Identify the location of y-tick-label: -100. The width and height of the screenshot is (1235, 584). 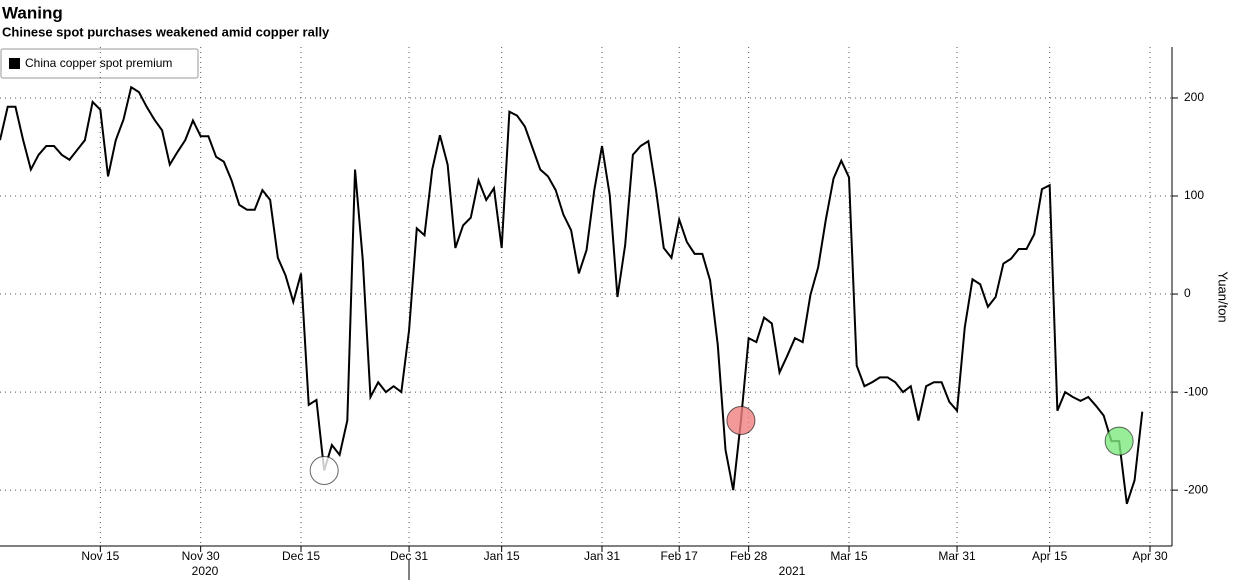
(1196, 391).